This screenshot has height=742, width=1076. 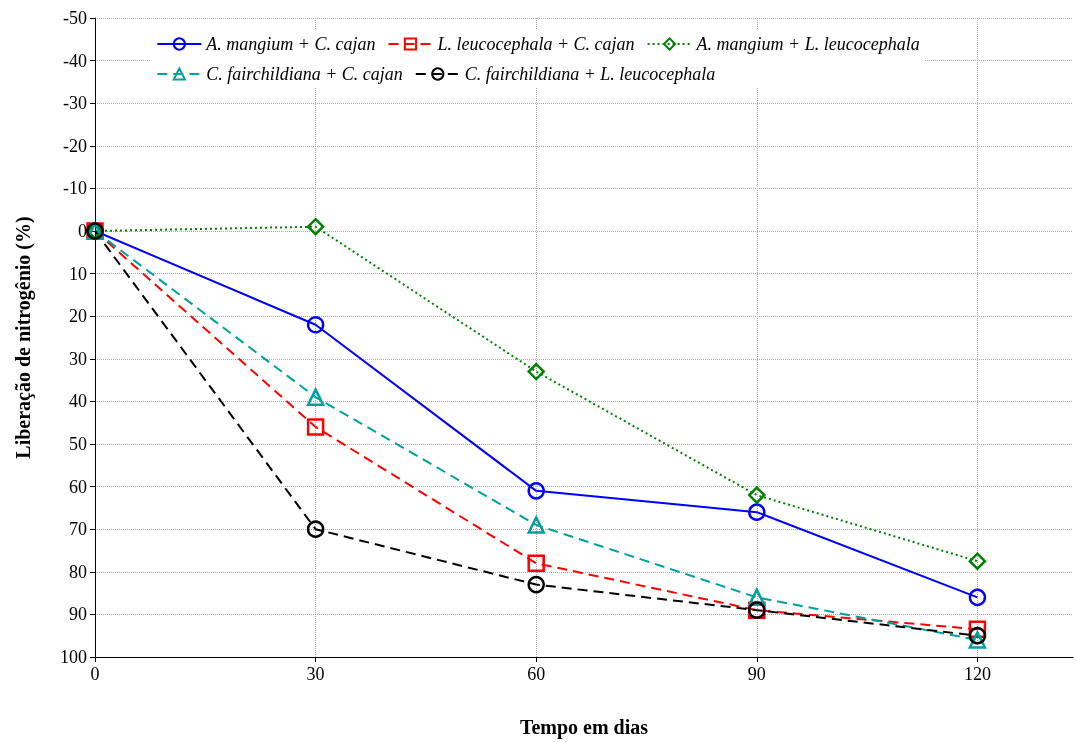 I want to click on y-tick-label: 10, so click(x=78, y=273).